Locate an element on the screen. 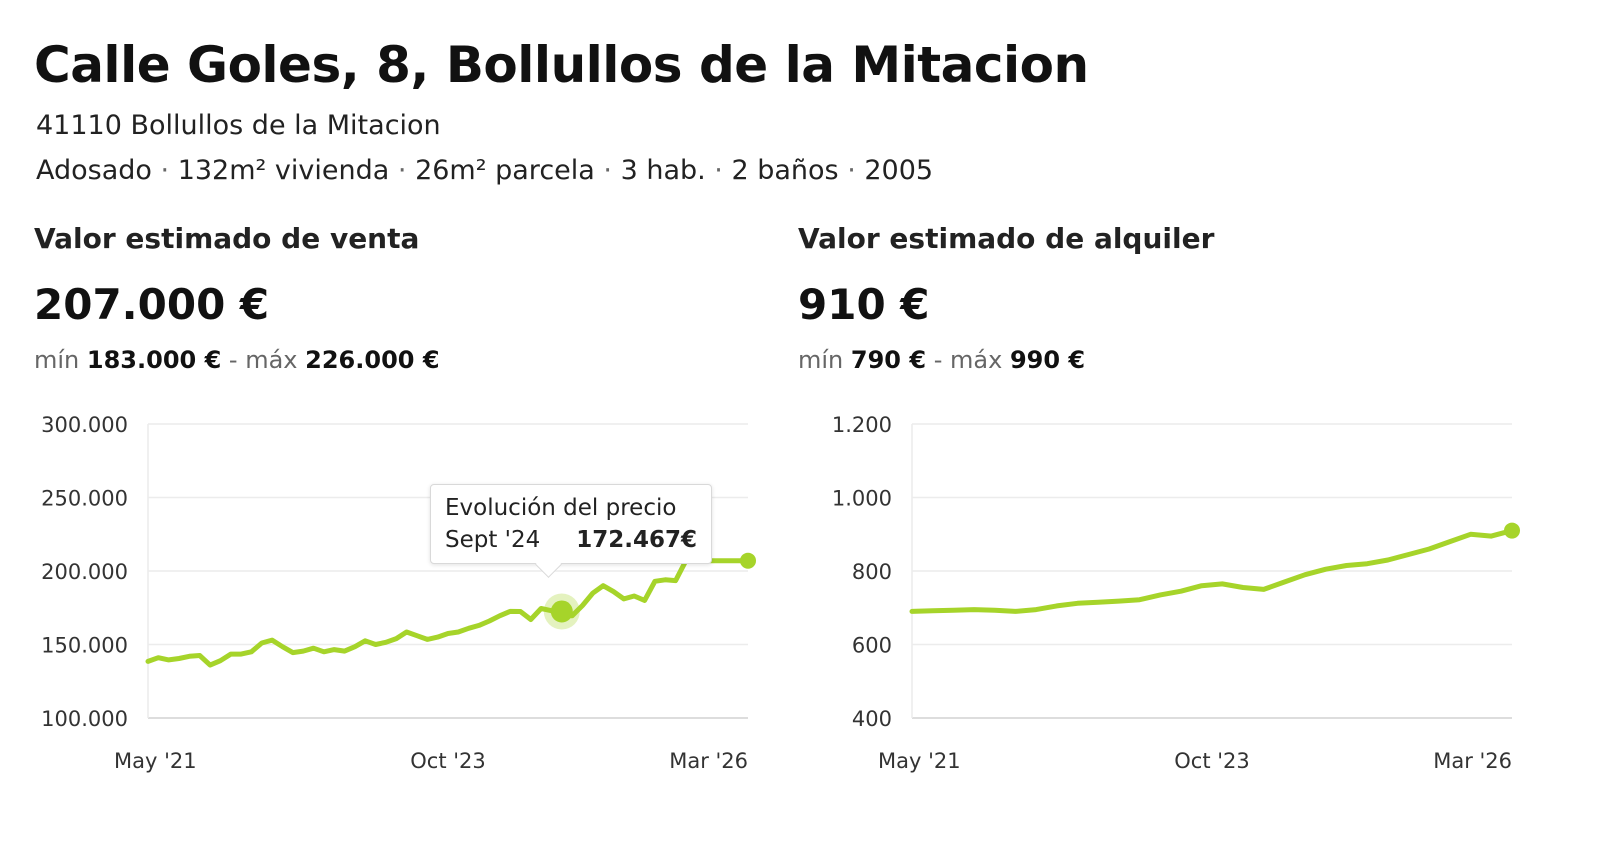 The height and width of the screenshot is (847, 1600). tooltip-date: Sept '24 is located at coordinates (493, 540).